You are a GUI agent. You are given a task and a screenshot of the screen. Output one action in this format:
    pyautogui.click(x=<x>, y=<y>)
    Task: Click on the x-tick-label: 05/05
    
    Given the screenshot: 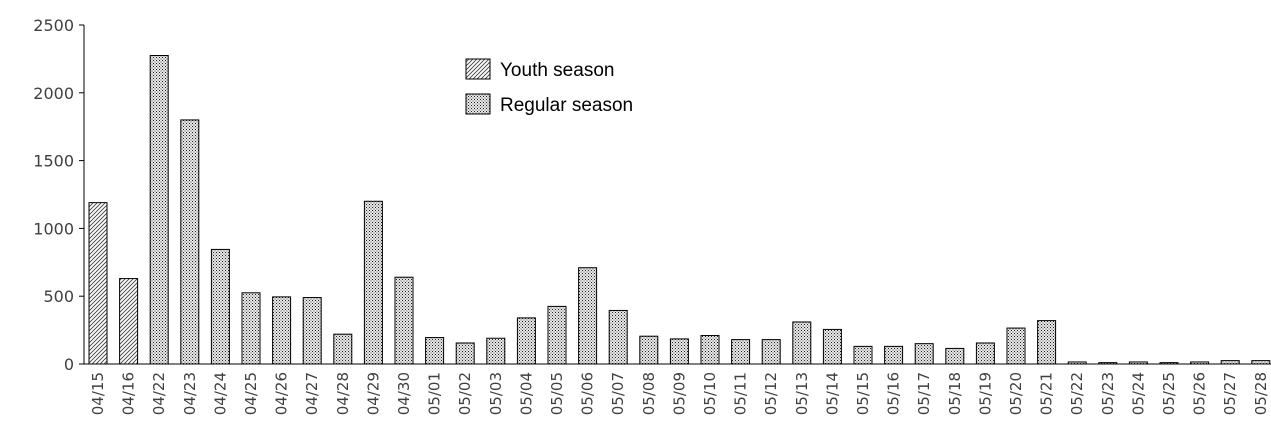 What is the action you would take?
    pyautogui.click(x=557, y=393)
    